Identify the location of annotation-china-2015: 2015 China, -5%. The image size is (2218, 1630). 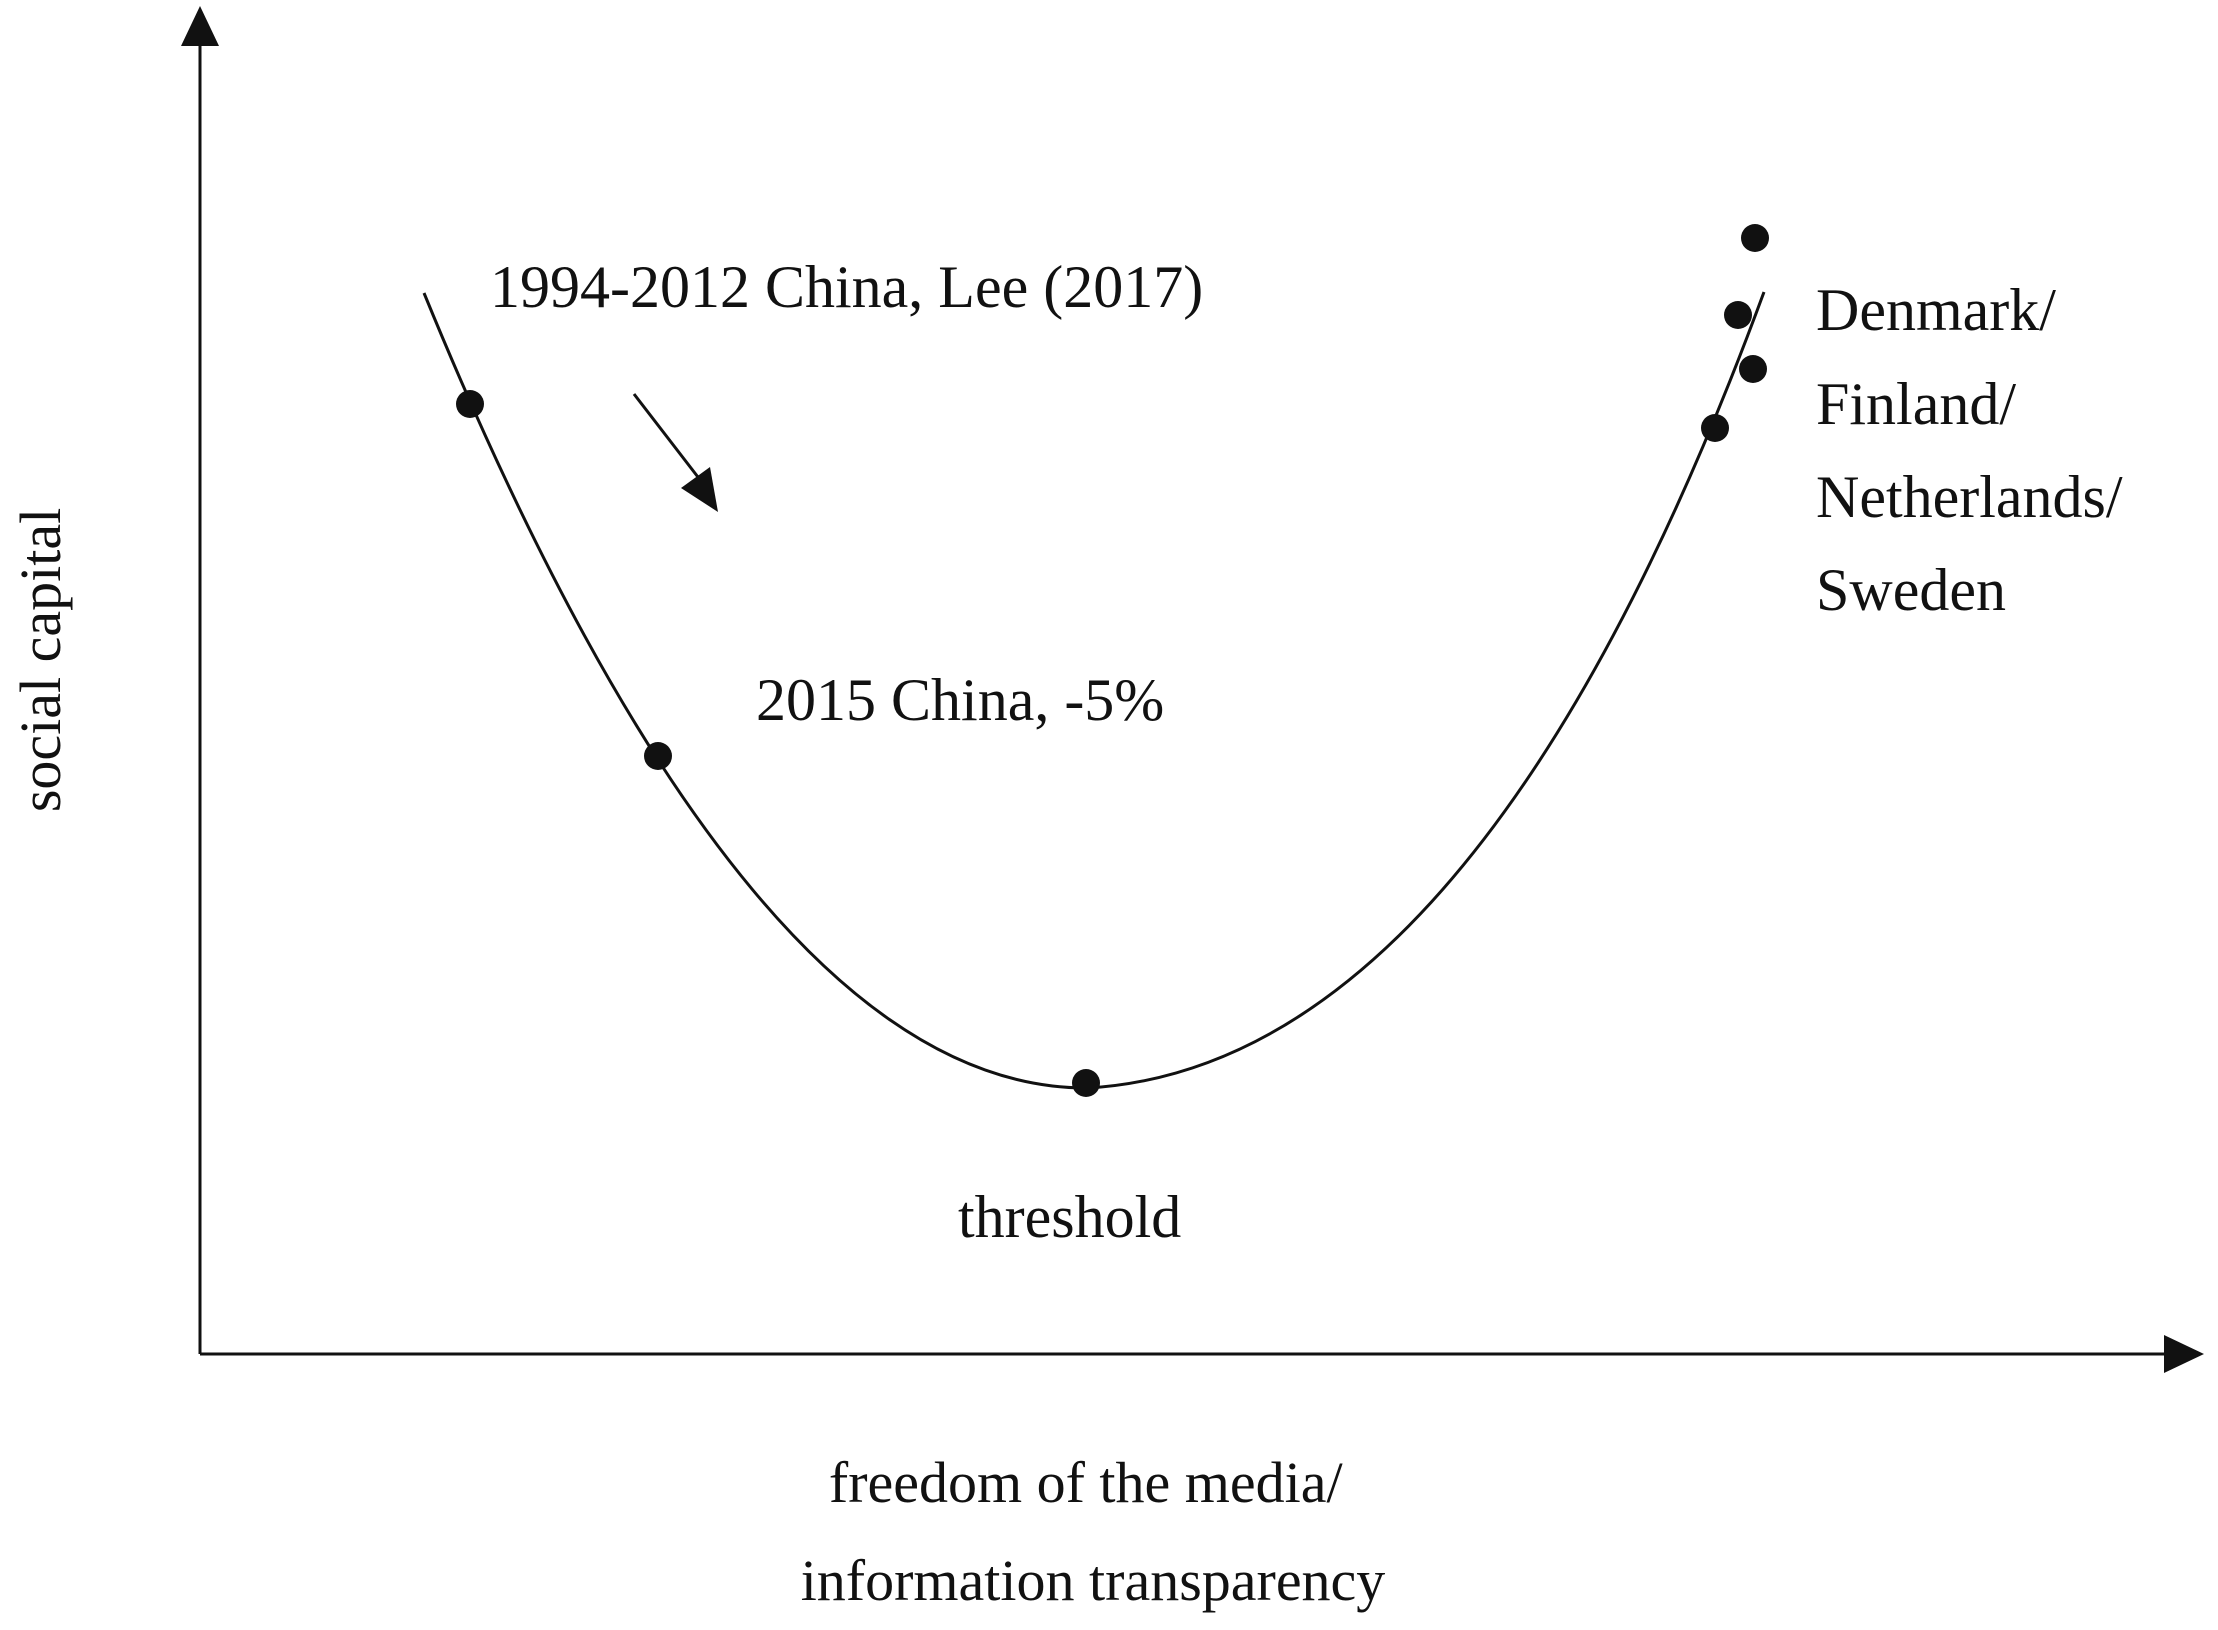
(960, 700).